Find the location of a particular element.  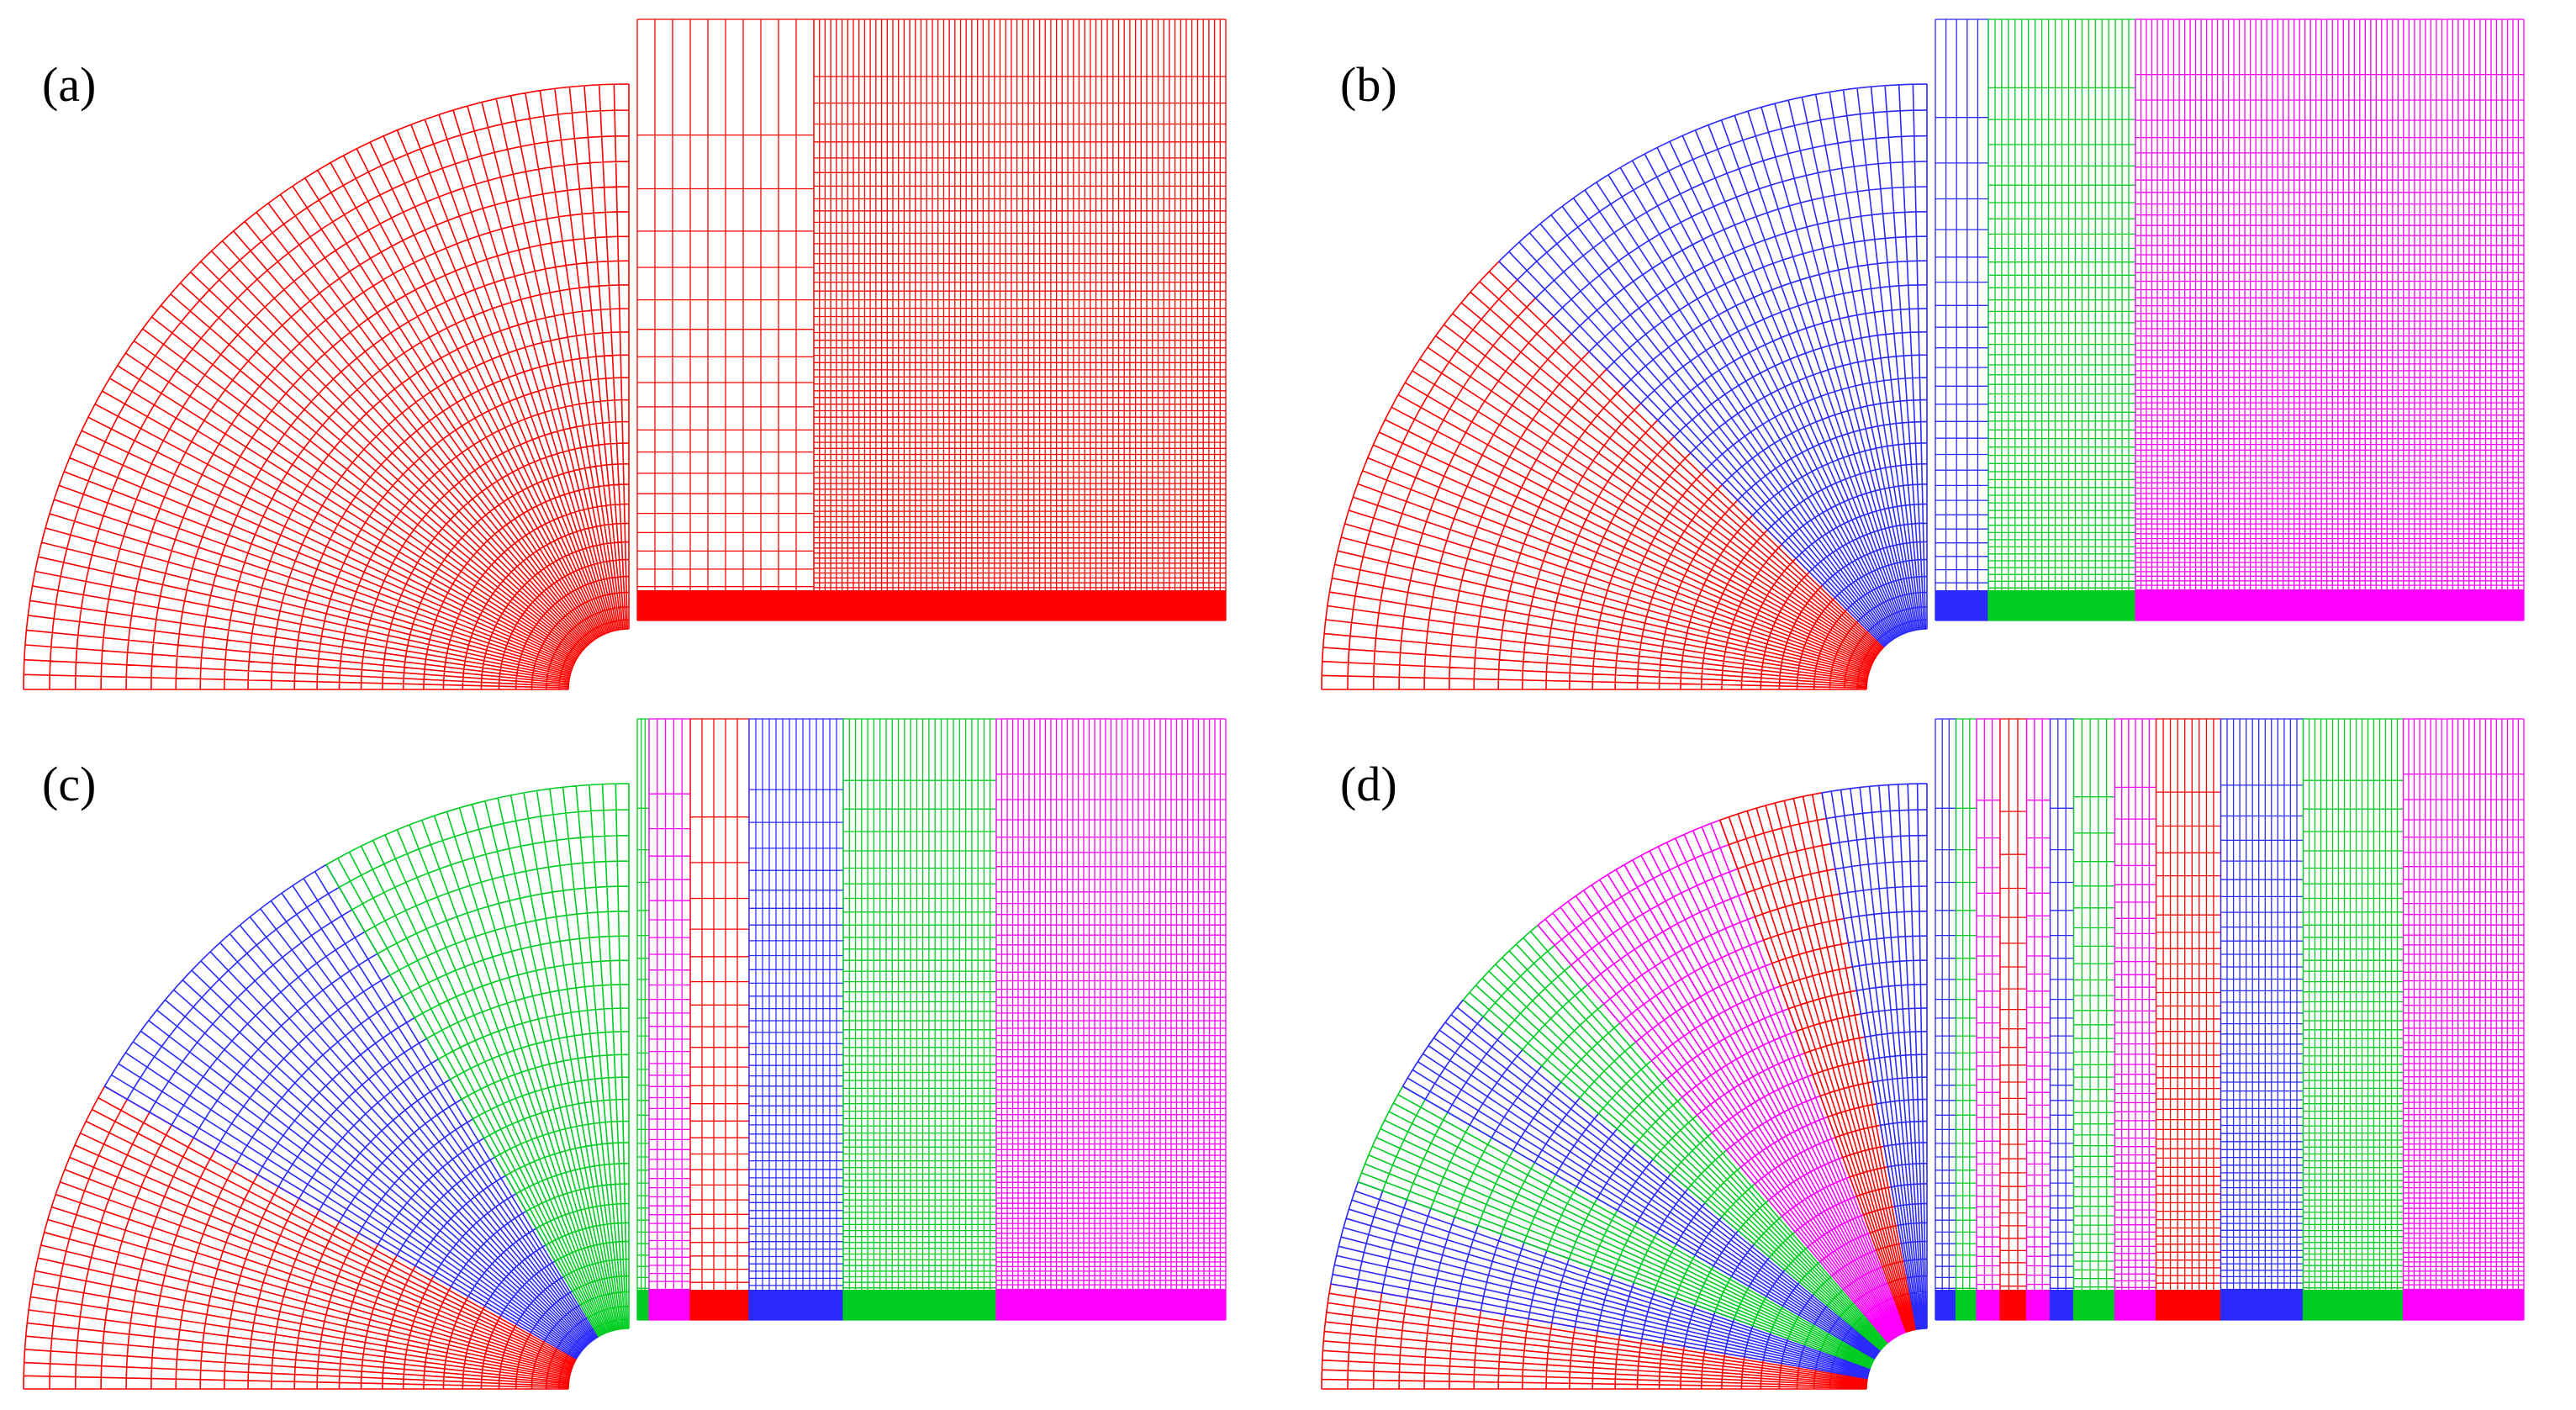

panel-label-d: (d) is located at coordinates (1368, 784).